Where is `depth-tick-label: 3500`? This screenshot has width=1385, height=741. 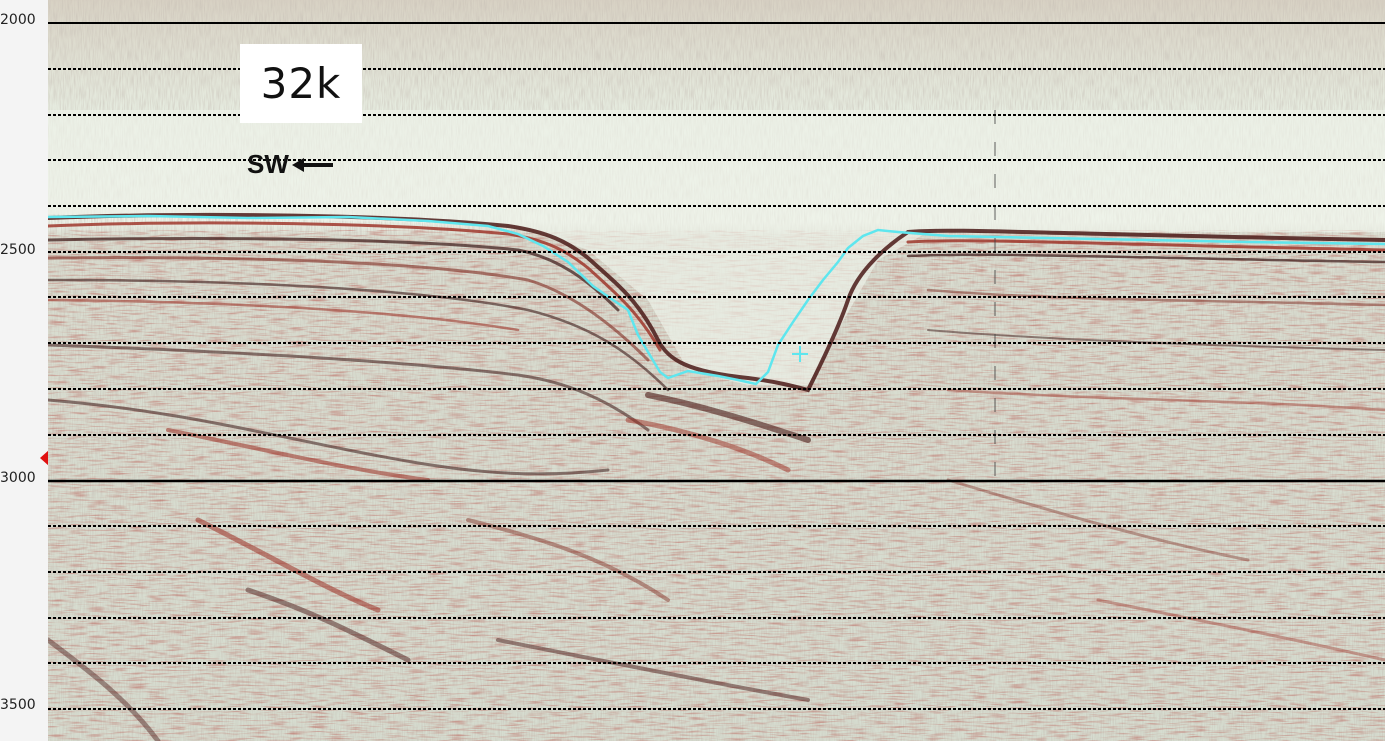
depth-tick-label: 3500 is located at coordinates (18, 705).